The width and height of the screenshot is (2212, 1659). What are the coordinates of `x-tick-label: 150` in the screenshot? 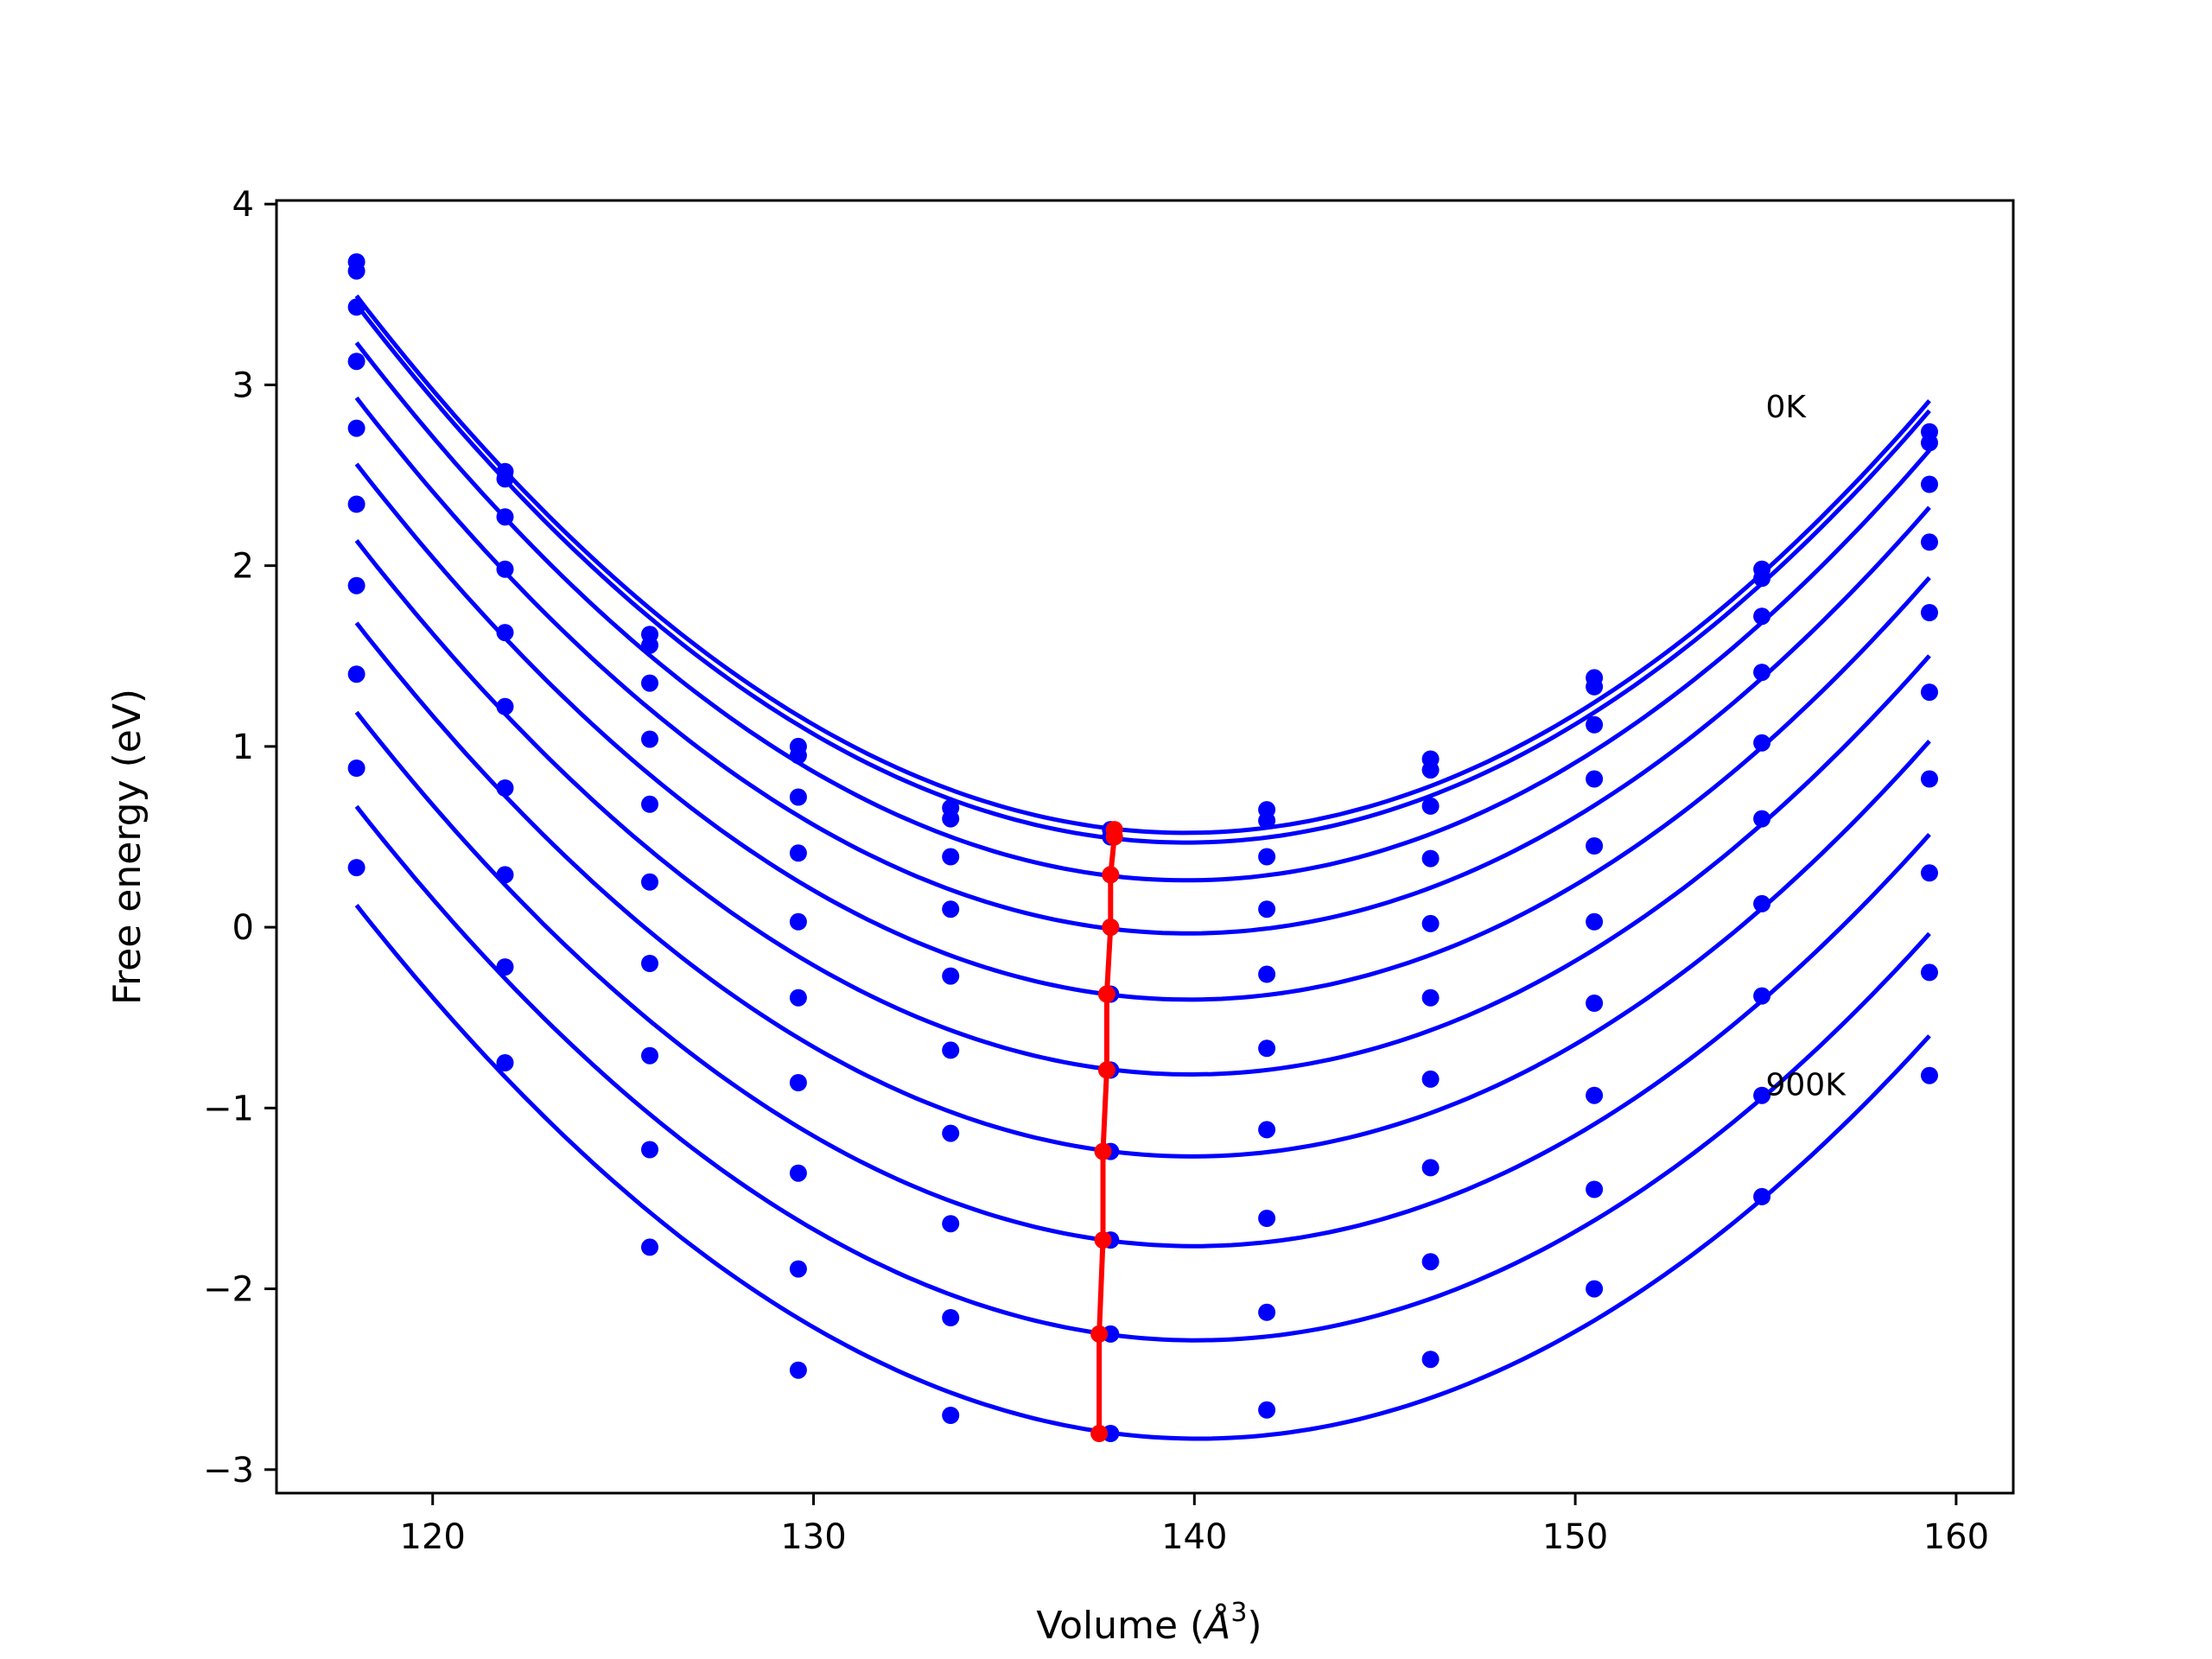 It's located at (1575, 1537).